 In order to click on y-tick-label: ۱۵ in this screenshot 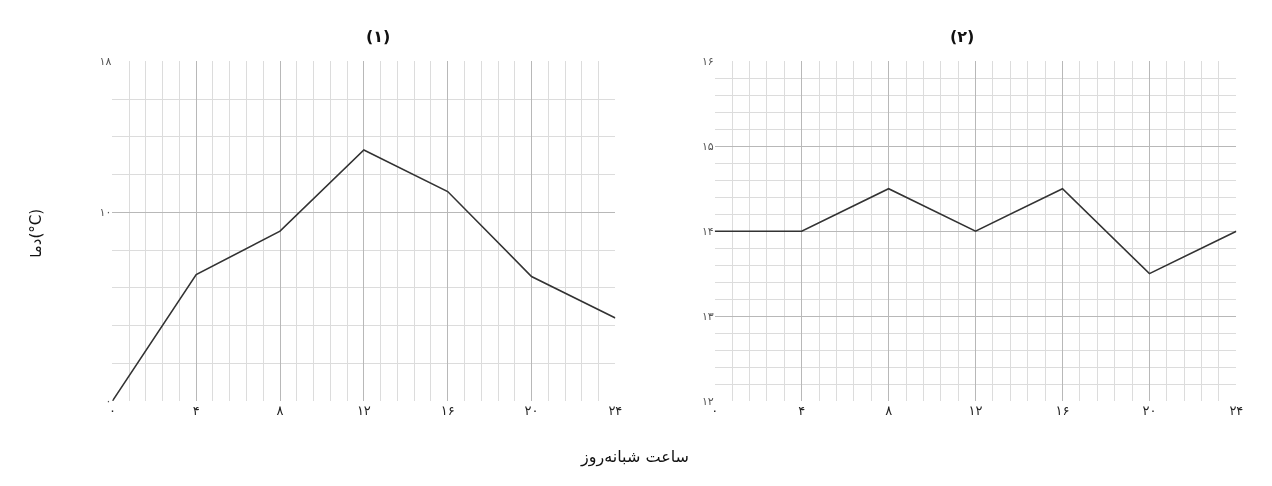, I will do `click(707, 147)`.